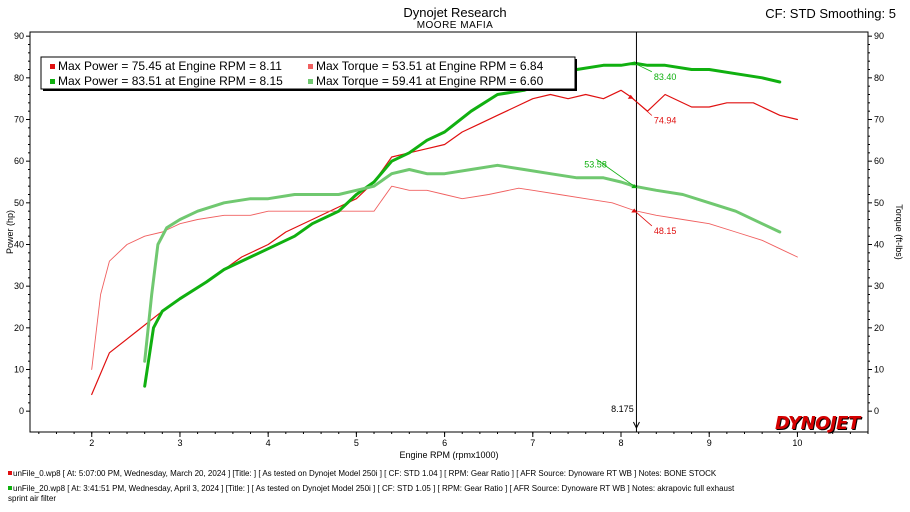 The width and height of the screenshot is (910, 512). What do you see at coordinates (876, 411) in the screenshot?
I see `y-tick-right-label: 0` at bounding box center [876, 411].